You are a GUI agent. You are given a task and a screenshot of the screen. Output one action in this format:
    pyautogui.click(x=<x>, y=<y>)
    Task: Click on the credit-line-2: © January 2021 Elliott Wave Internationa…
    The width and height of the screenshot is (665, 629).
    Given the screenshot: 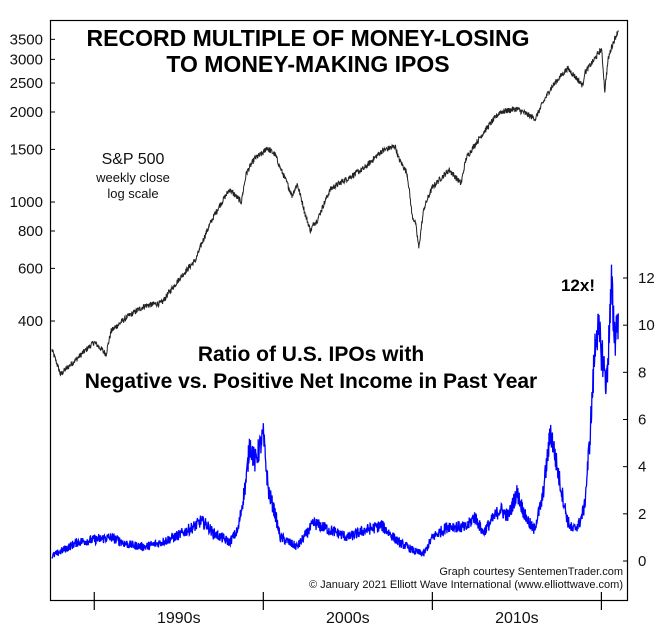 What is the action you would take?
    pyautogui.click(x=466, y=585)
    